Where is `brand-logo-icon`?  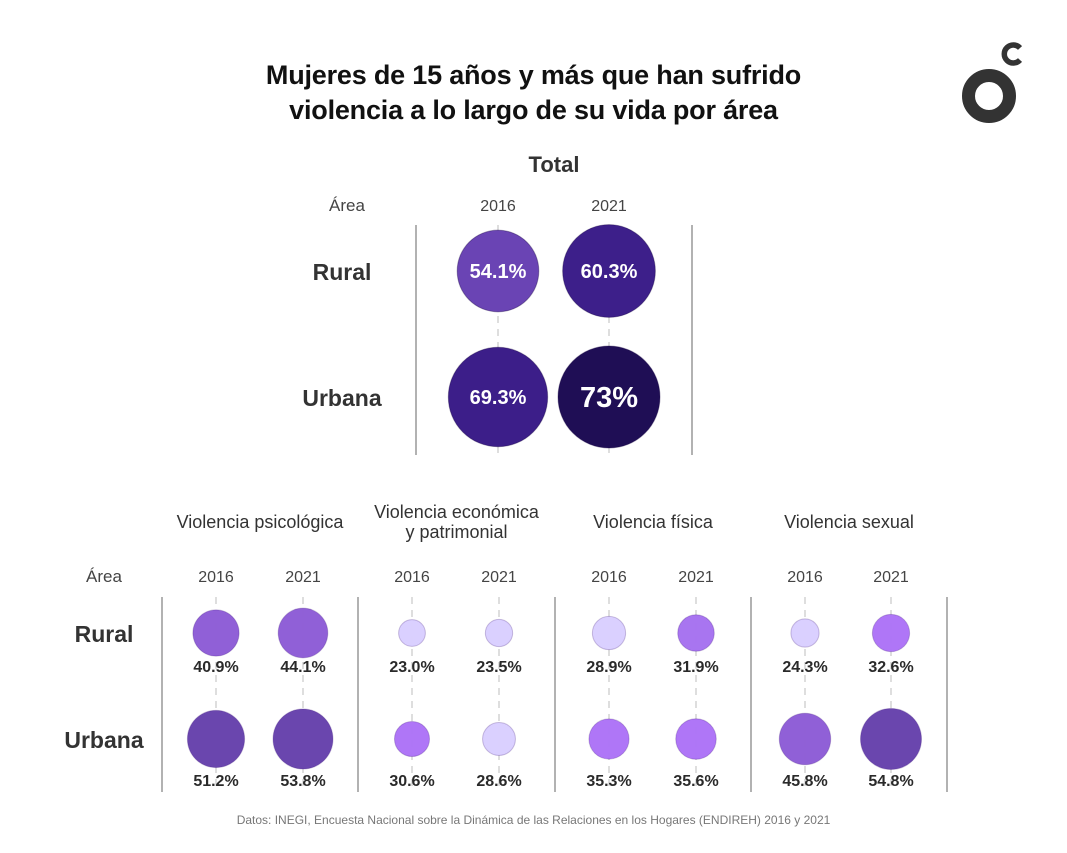
brand-logo-icon is located at coordinates (992, 82).